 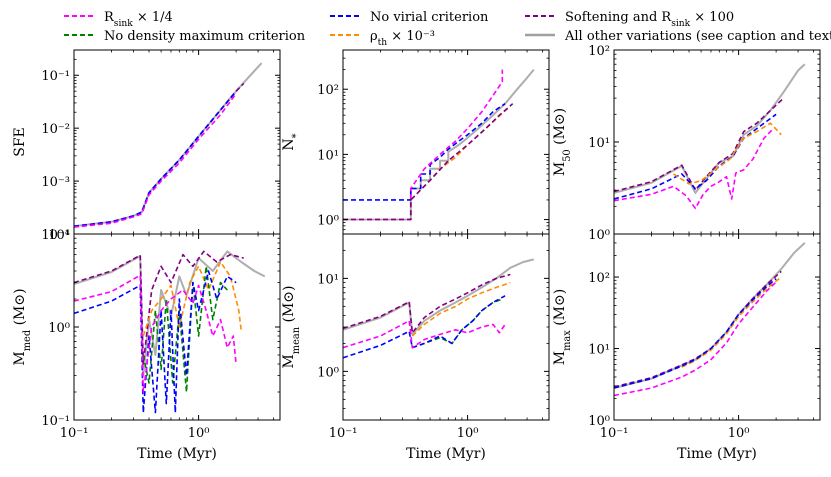 I want to click on panel-sfe: 10⁻⁴ 10⁻³ 10⁻² 10⁻¹ SFE, so click(x=146, y=146).